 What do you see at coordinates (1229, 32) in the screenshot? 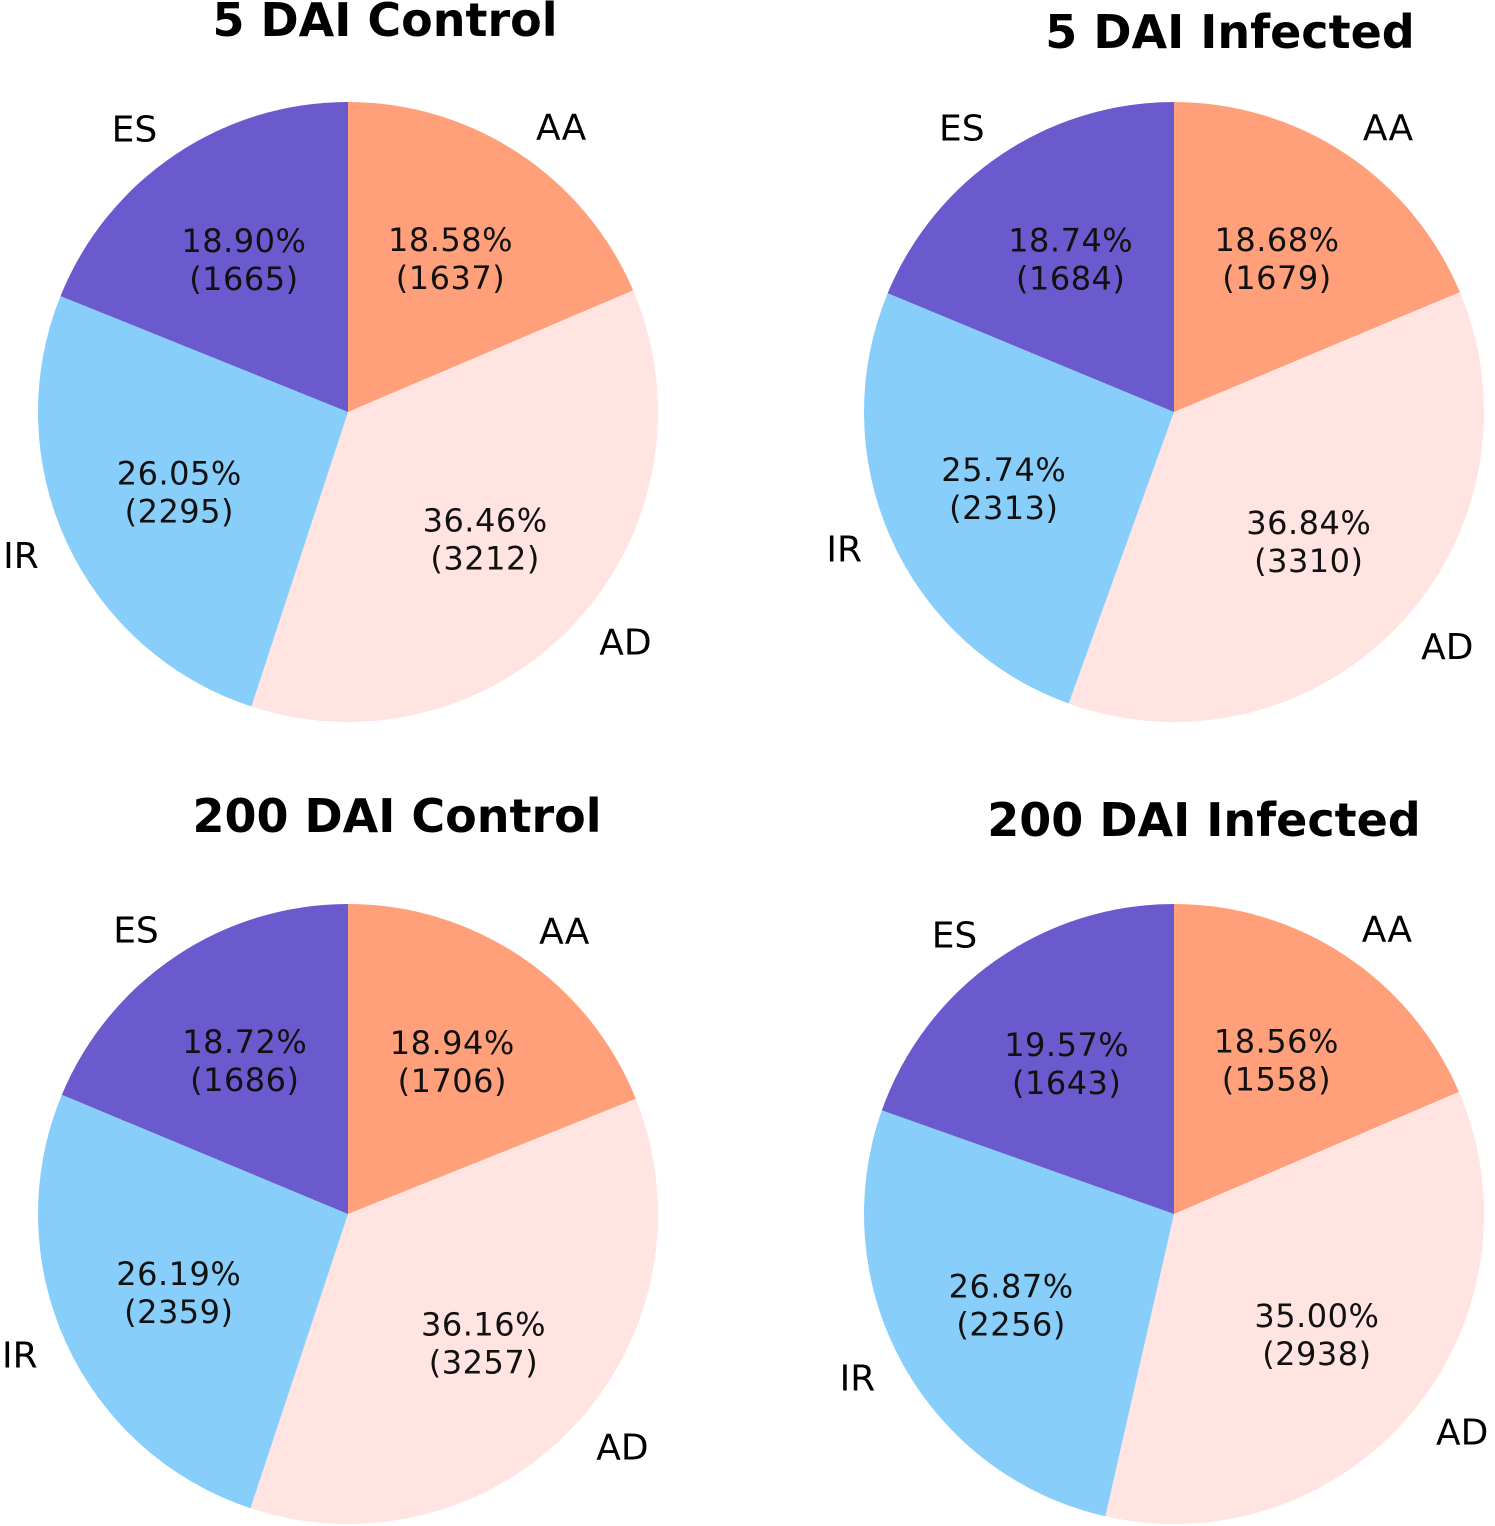
I see `chart-title: 5 DAI Infected` at bounding box center [1229, 32].